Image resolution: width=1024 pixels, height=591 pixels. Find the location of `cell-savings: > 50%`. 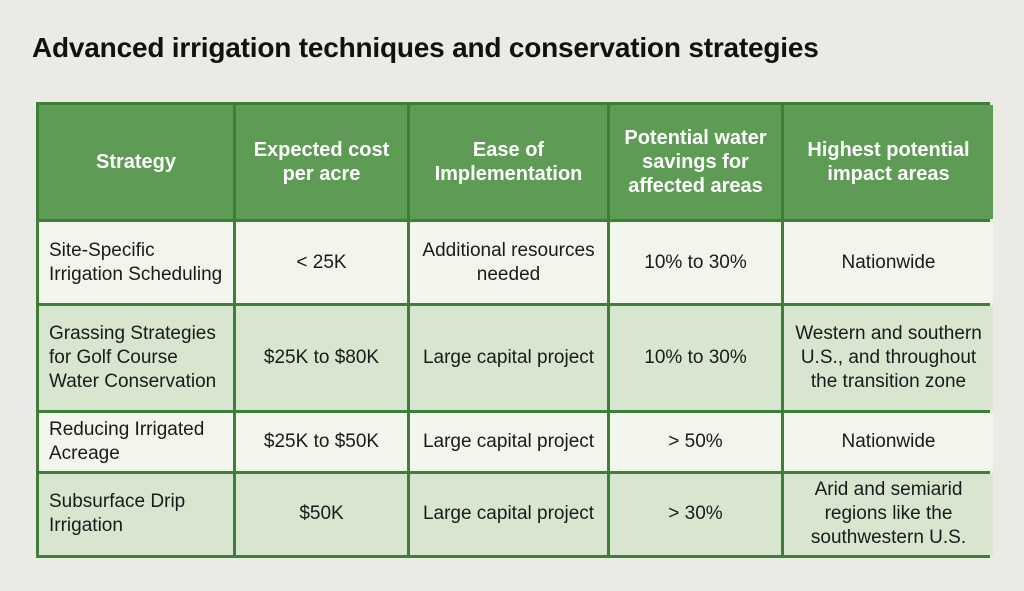

cell-savings: > 50% is located at coordinates (695, 442).